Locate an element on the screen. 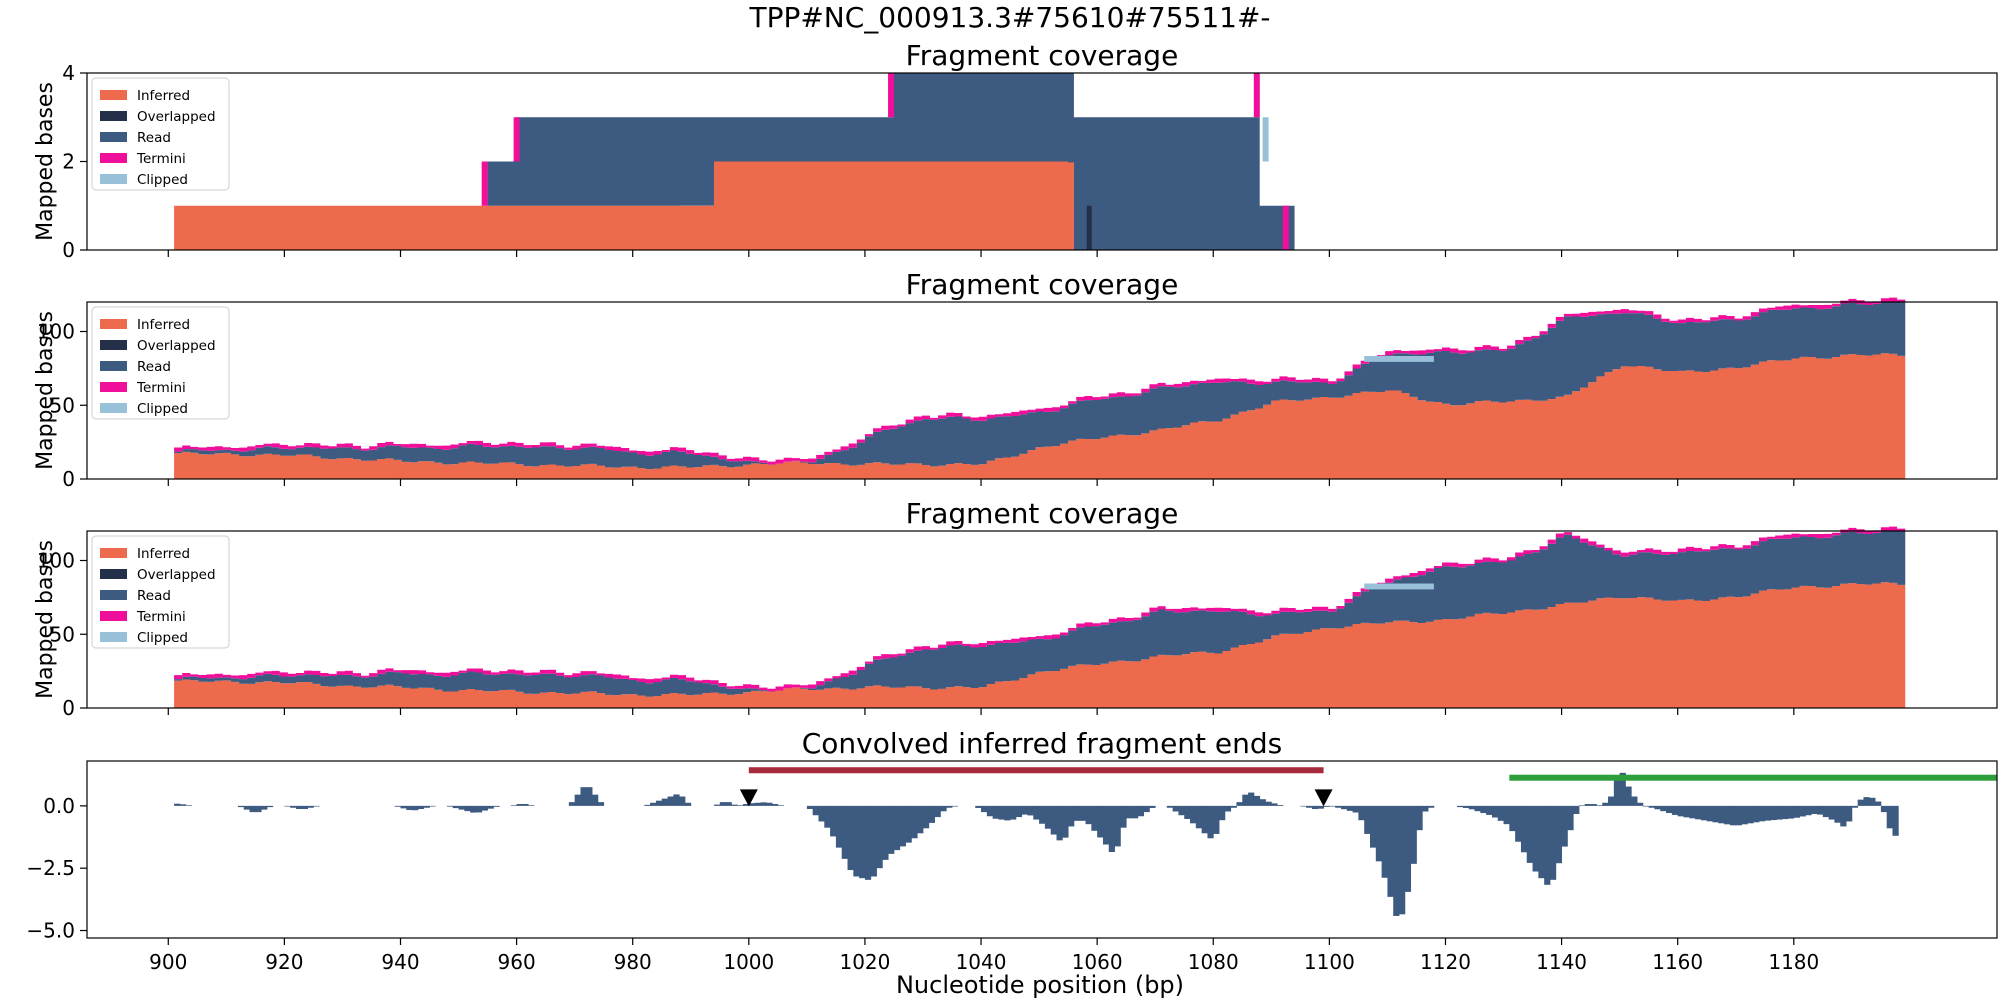 The width and height of the screenshot is (2000, 1000). termini-mark is located at coordinates (484, 183).